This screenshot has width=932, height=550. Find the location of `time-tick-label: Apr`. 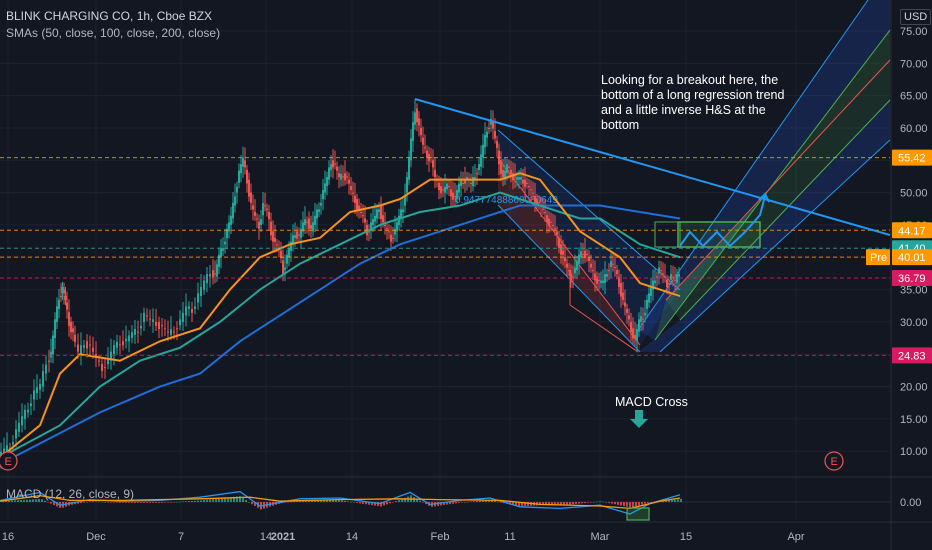

time-tick-label: Apr is located at coordinates (795, 537).